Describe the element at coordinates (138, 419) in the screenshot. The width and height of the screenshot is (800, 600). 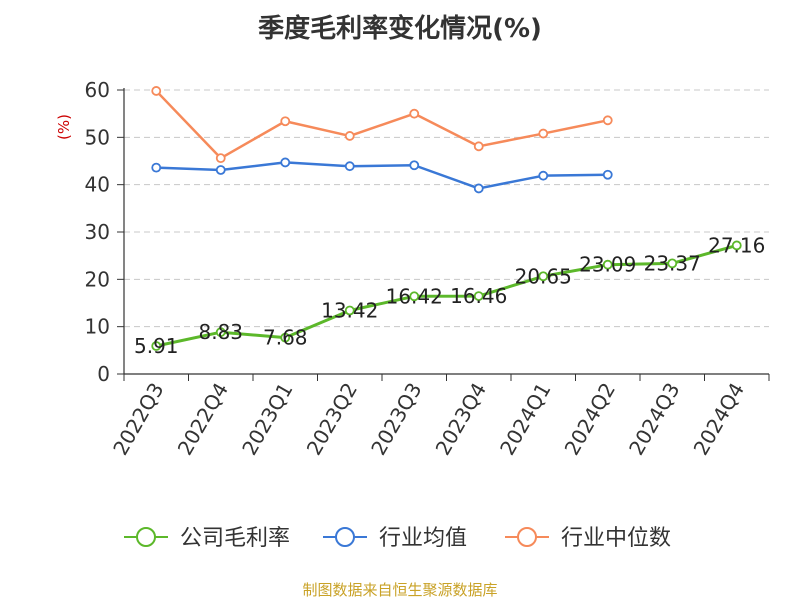
I see `x-tick-label: 2022Q3` at that location.